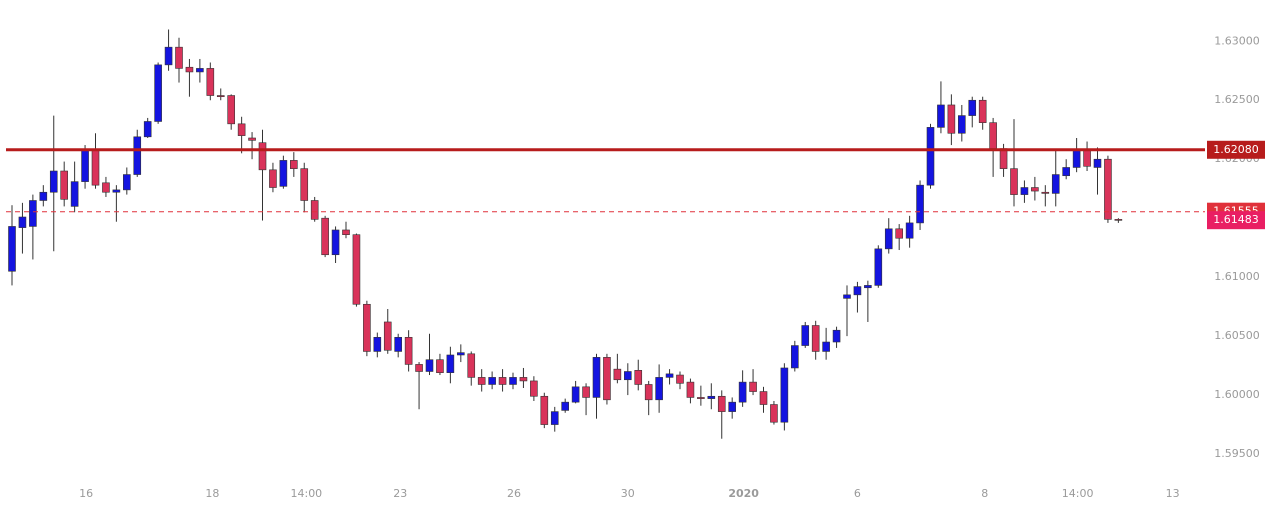  Describe the element at coordinates (86, 493) in the screenshot. I see `x-tick-label: 16` at that location.